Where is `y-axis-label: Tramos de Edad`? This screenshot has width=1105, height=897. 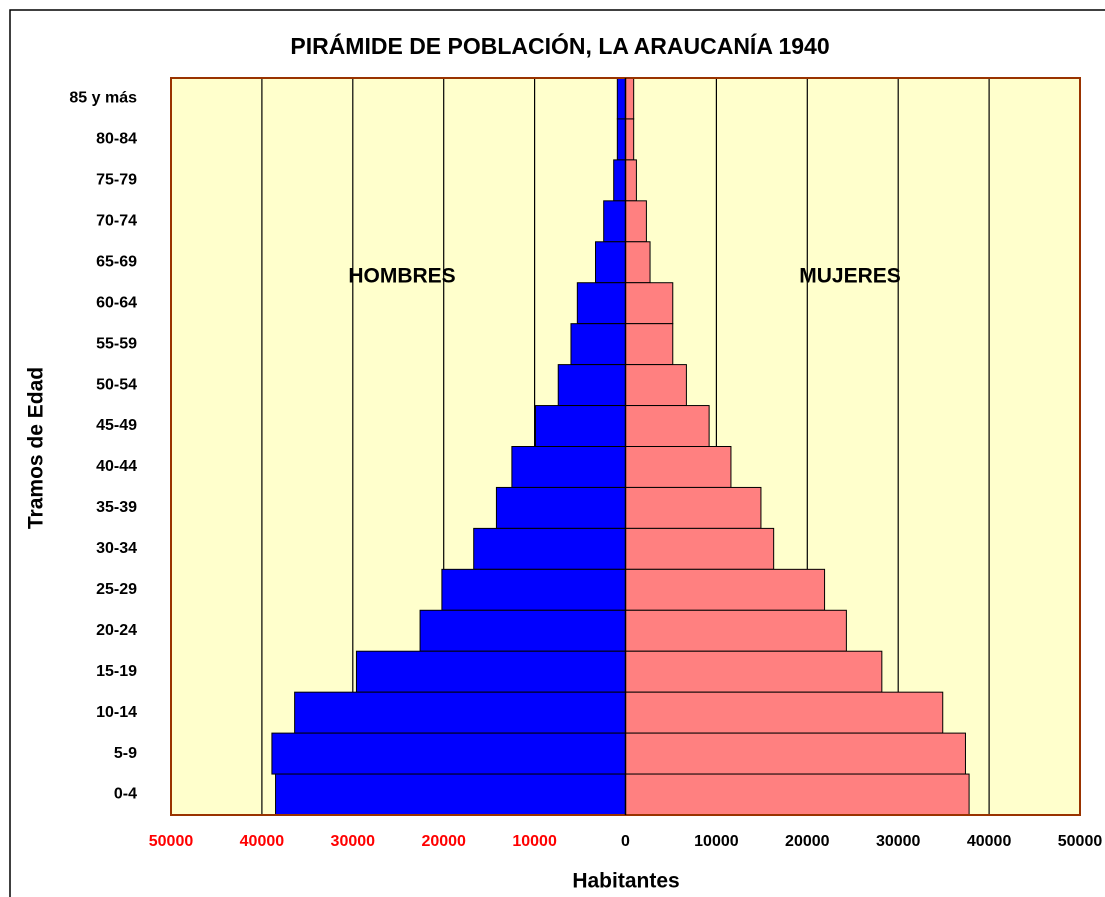 y-axis-label: Tramos de Edad is located at coordinates (36, 448).